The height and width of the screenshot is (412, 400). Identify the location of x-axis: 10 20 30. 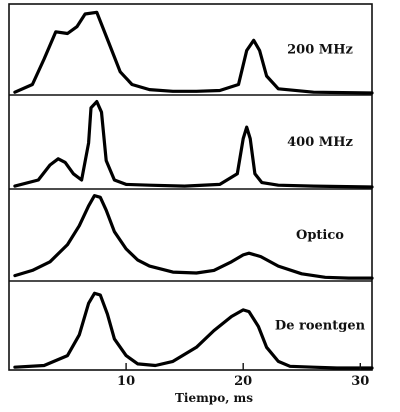
(243, 376).